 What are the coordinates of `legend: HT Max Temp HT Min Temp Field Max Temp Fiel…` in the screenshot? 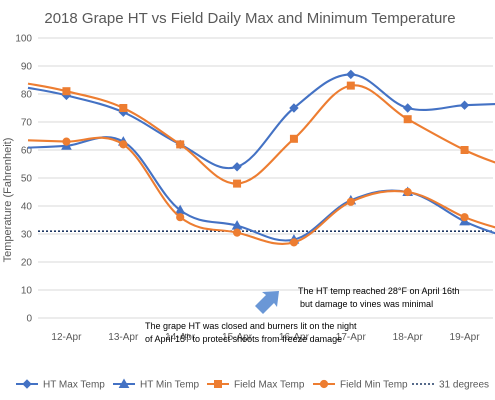 It's located at (252, 384).